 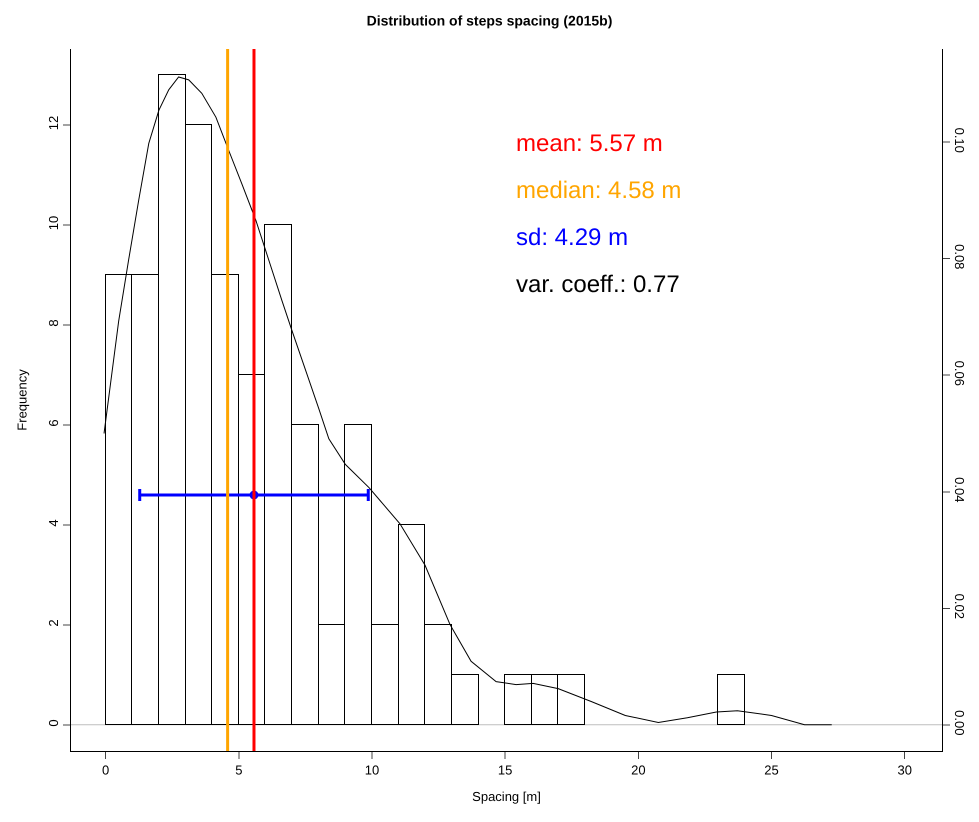 What do you see at coordinates (572, 237) in the screenshot?
I see `text: sd: 4.29 m` at bounding box center [572, 237].